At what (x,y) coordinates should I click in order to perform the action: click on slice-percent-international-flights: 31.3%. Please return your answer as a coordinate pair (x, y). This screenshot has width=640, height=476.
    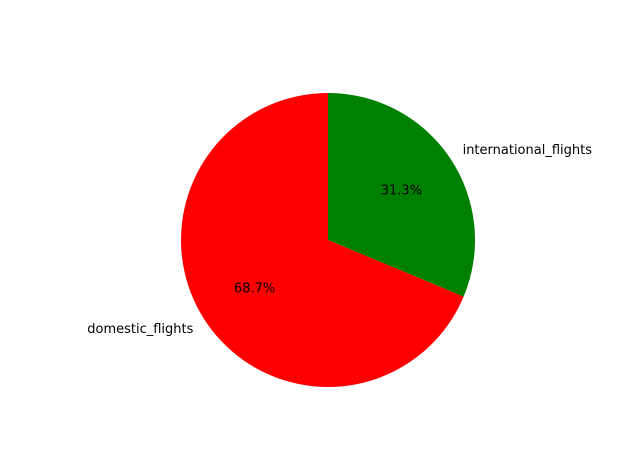
    Looking at the image, I should click on (401, 191).